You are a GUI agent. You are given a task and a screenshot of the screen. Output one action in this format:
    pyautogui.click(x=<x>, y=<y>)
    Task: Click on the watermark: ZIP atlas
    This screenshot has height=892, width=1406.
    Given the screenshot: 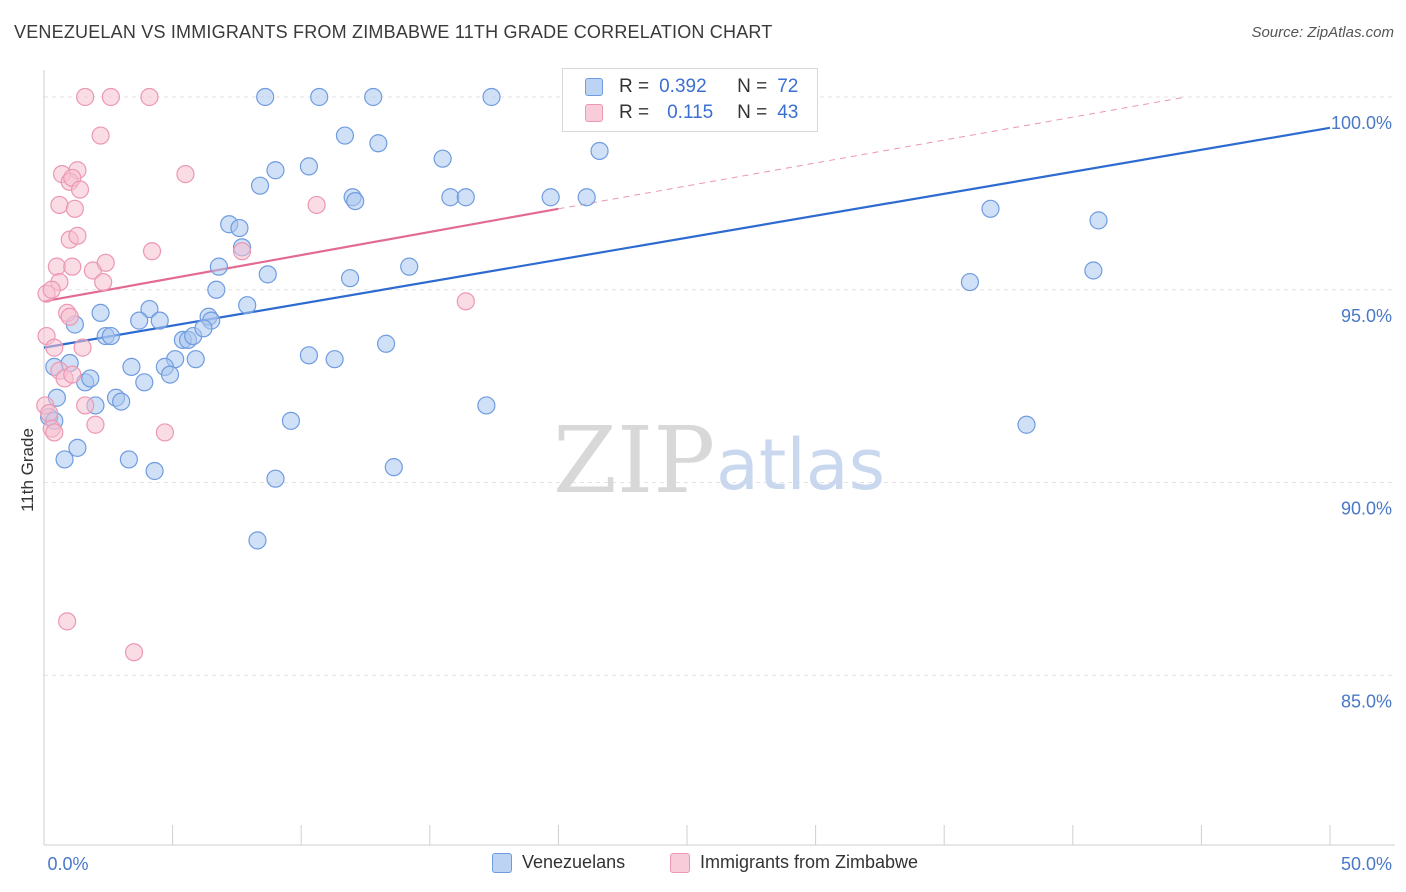 What is the action you would take?
    pyautogui.click(x=719, y=460)
    